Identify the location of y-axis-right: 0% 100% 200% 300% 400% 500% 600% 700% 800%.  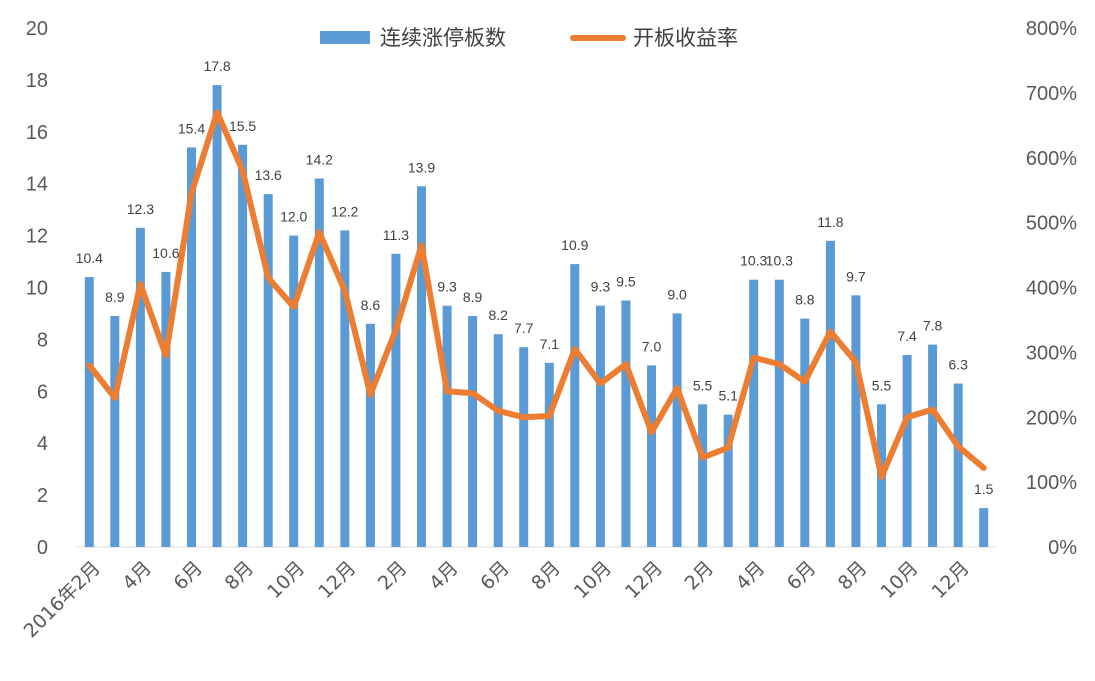
(1051, 288).